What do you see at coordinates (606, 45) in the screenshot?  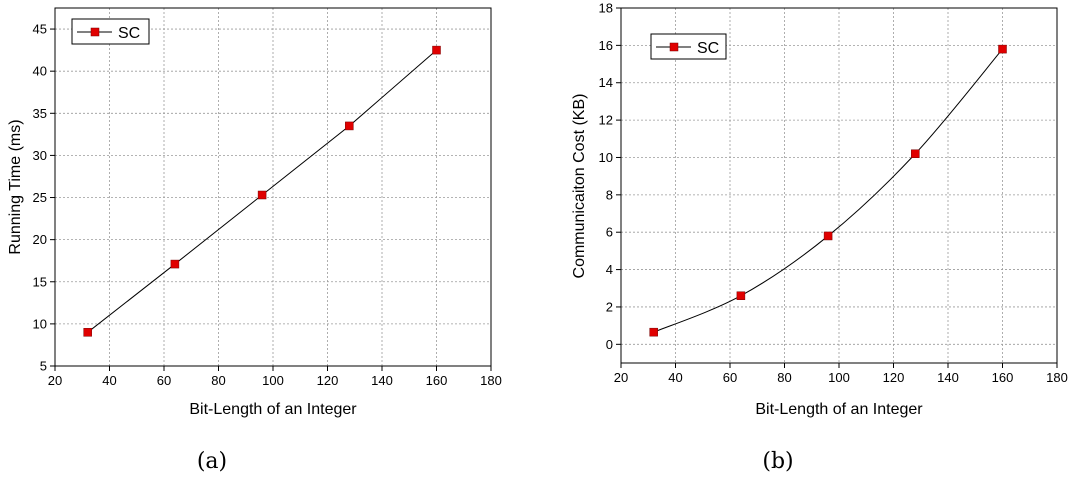 I see `chart-b-ytick-label-16: 16` at bounding box center [606, 45].